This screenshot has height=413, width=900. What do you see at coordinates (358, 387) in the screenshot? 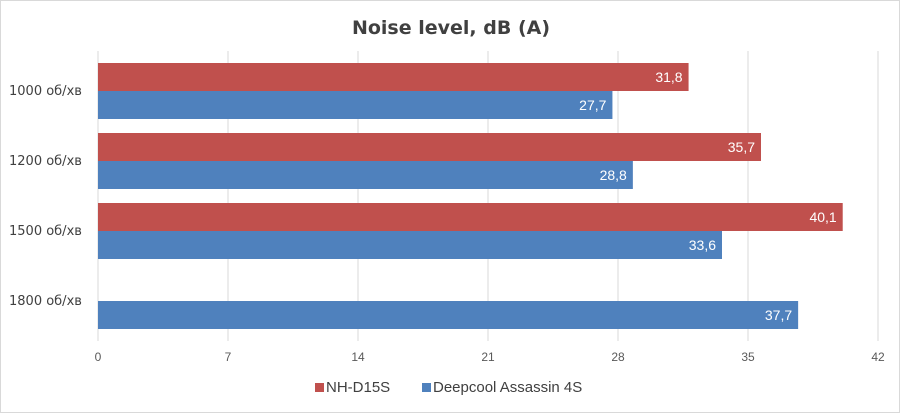
I see `legend-label: NH-D15S` at bounding box center [358, 387].